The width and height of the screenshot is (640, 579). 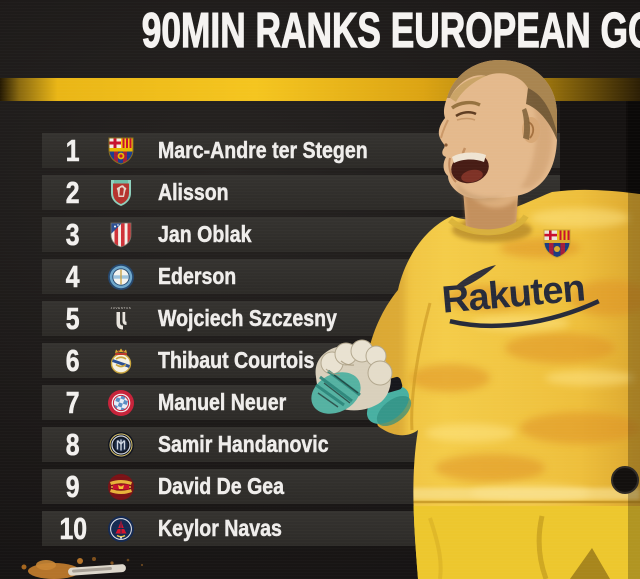 What do you see at coordinates (121, 308) in the screenshot?
I see `svg-text: JUVENTUS` at bounding box center [121, 308].